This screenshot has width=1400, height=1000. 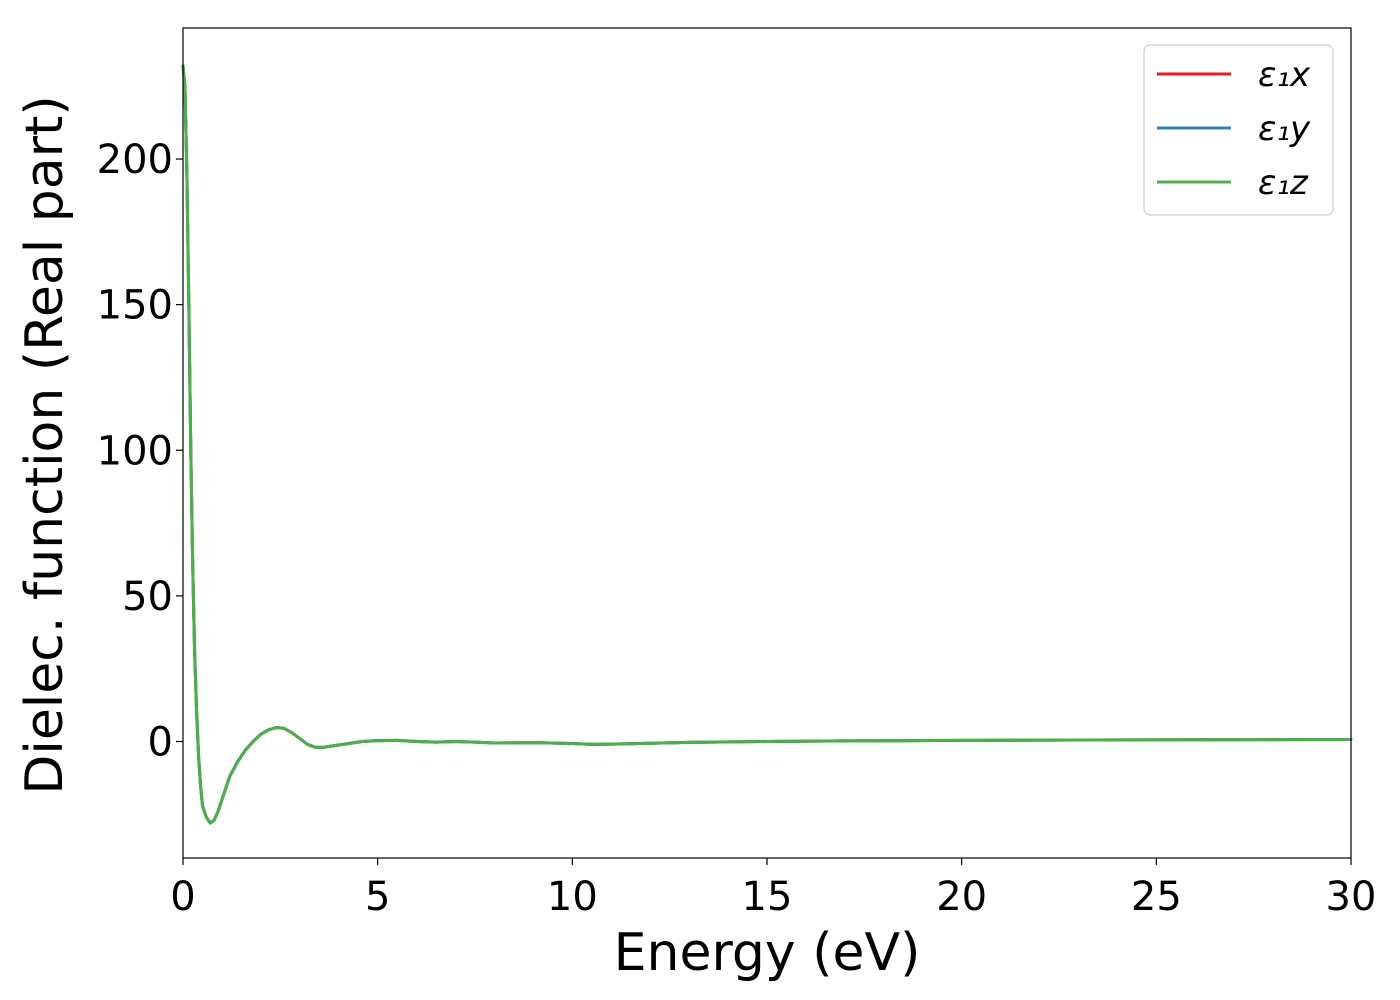 I want to click on x-tick-label: 20, so click(x=961, y=897).